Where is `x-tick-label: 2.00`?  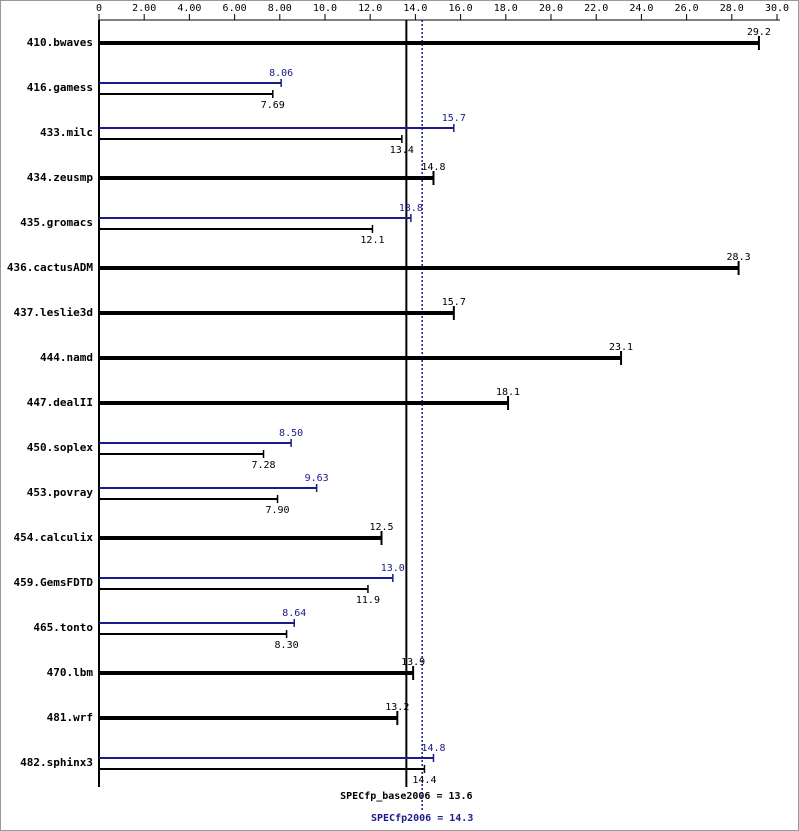
x-tick-label: 2.00 is located at coordinates (144, 8).